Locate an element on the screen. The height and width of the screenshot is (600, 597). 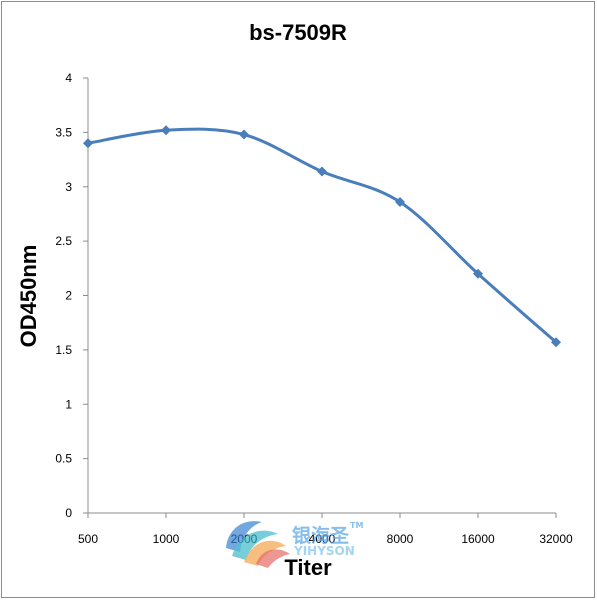
y-tick-label: 3.5 is located at coordinates (63, 132).